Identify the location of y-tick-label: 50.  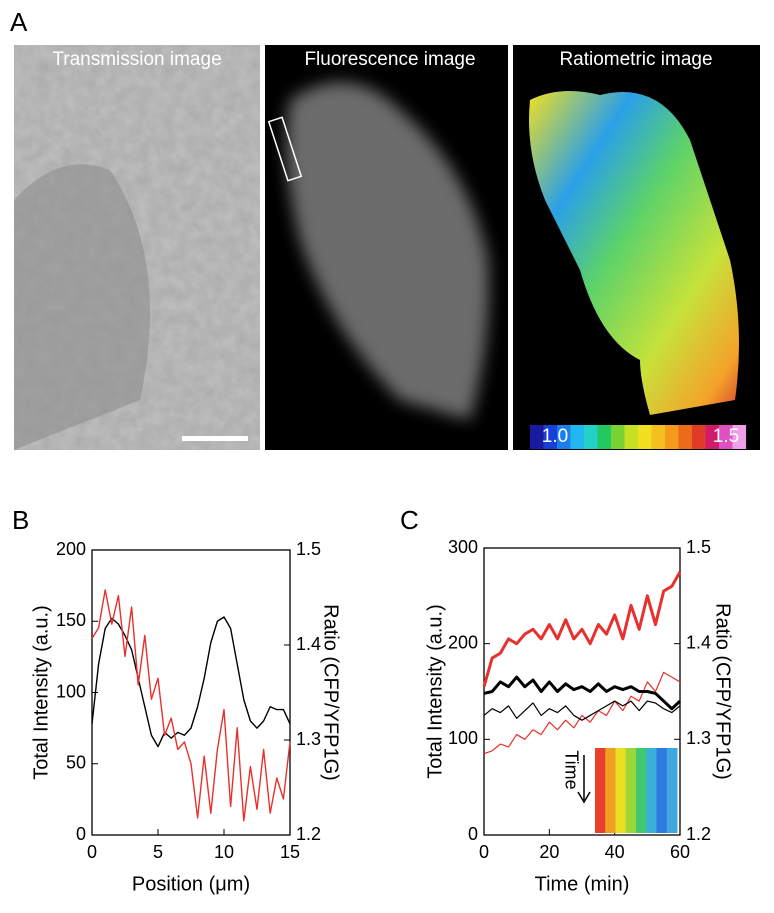
(76, 763).